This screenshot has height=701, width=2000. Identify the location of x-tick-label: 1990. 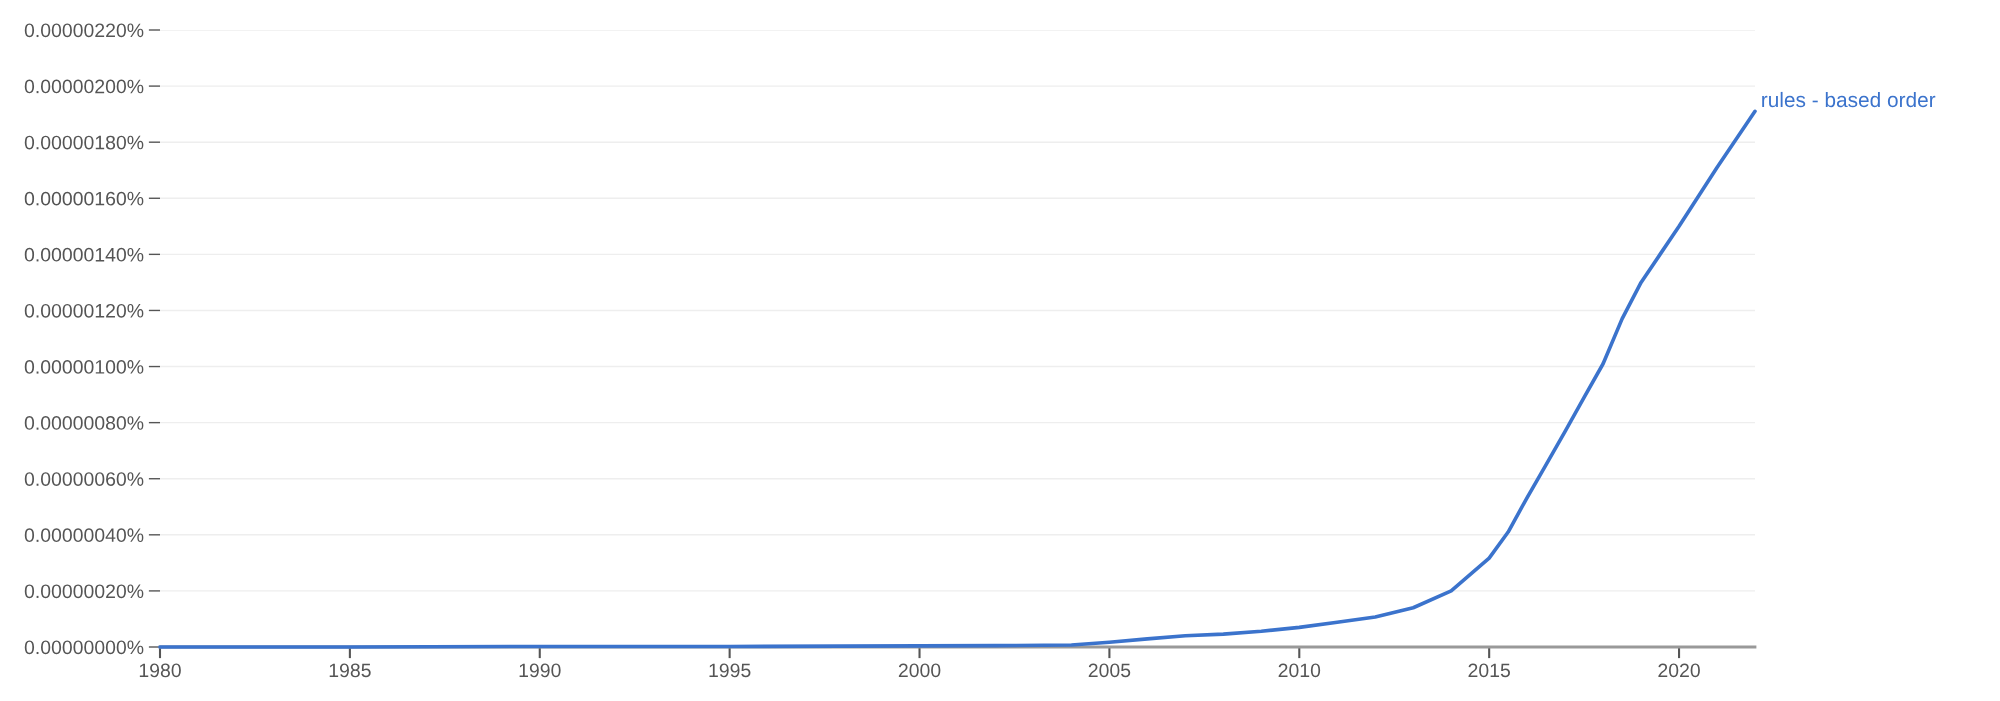
(540, 670).